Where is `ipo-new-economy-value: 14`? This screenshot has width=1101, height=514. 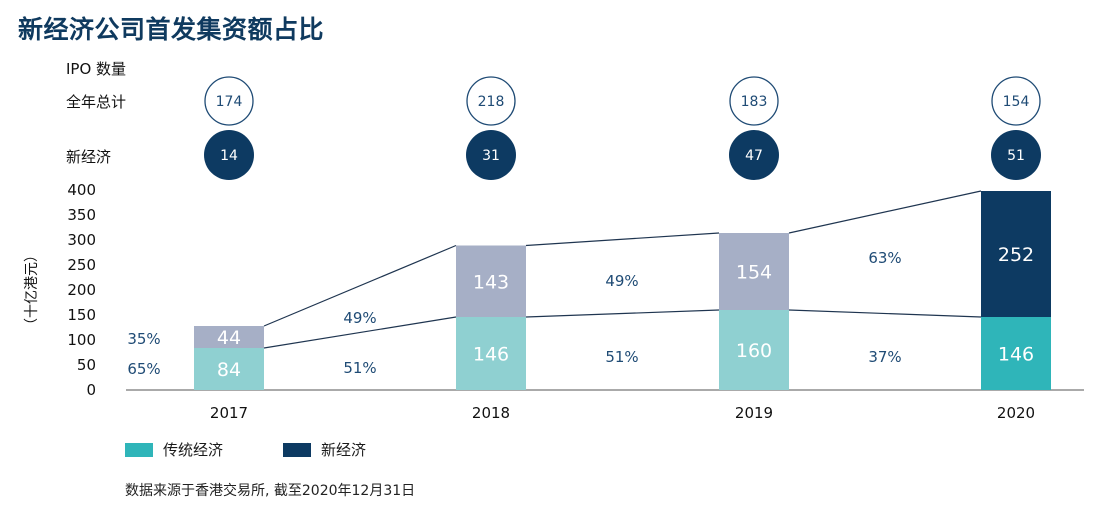 ipo-new-economy-value: 14 is located at coordinates (229, 156).